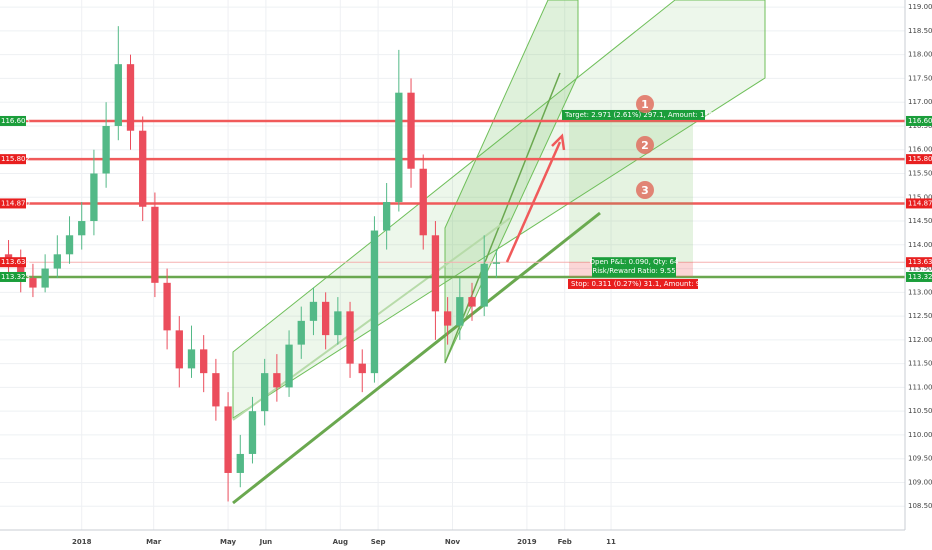  Describe the element at coordinates (920, 269) in the screenshot. I see `y-tick-label: 113.500` at that location.